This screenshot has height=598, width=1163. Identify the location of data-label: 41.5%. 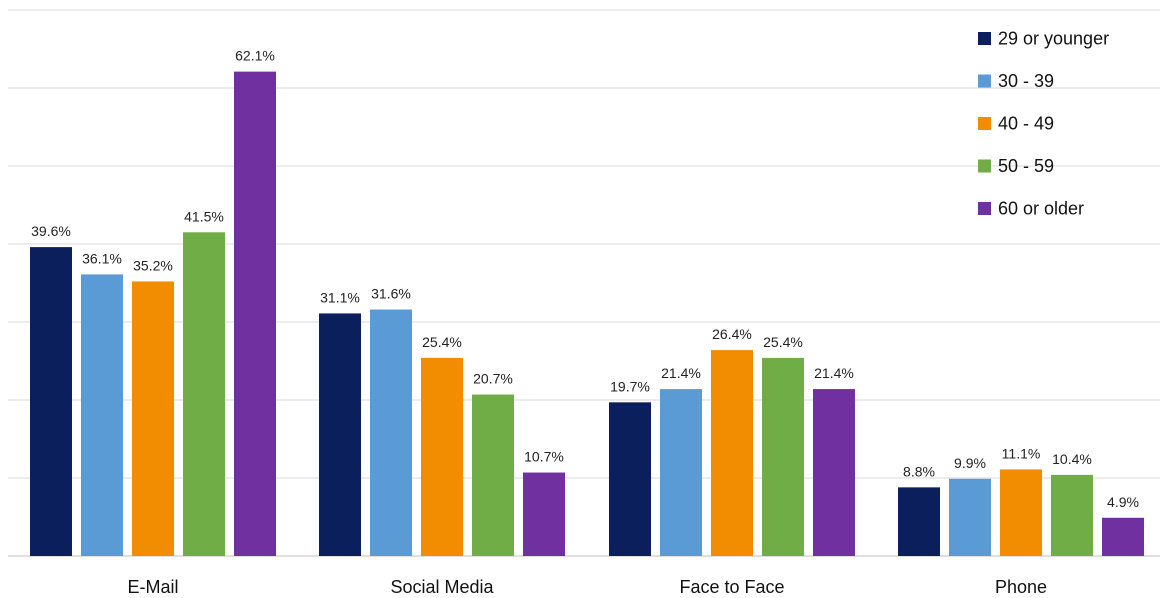
(204, 216).